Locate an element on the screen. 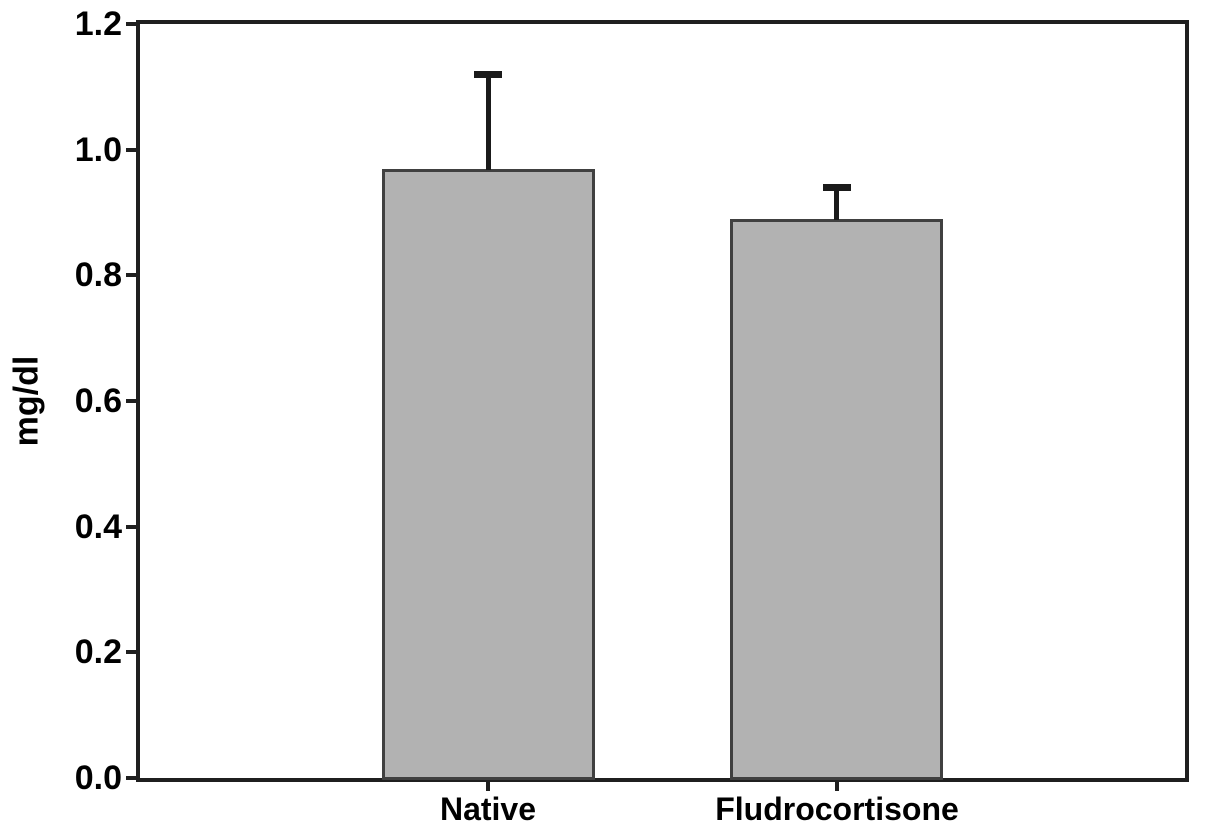  y-tick-label: 0.8 is located at coordinates (98, 275).